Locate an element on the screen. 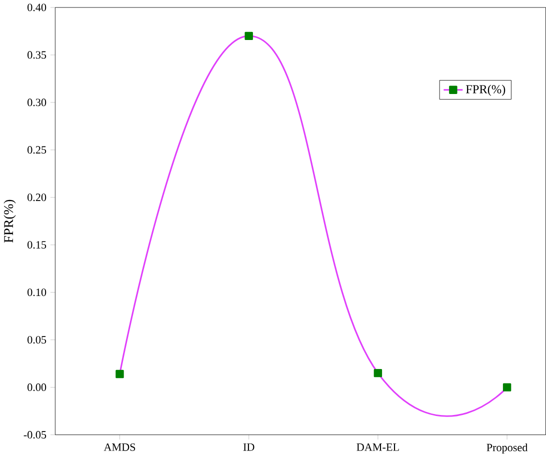 The height and width of the screenshot is (457, 546). y-tick-label: 0.25 is located at coordinates (37, 150).